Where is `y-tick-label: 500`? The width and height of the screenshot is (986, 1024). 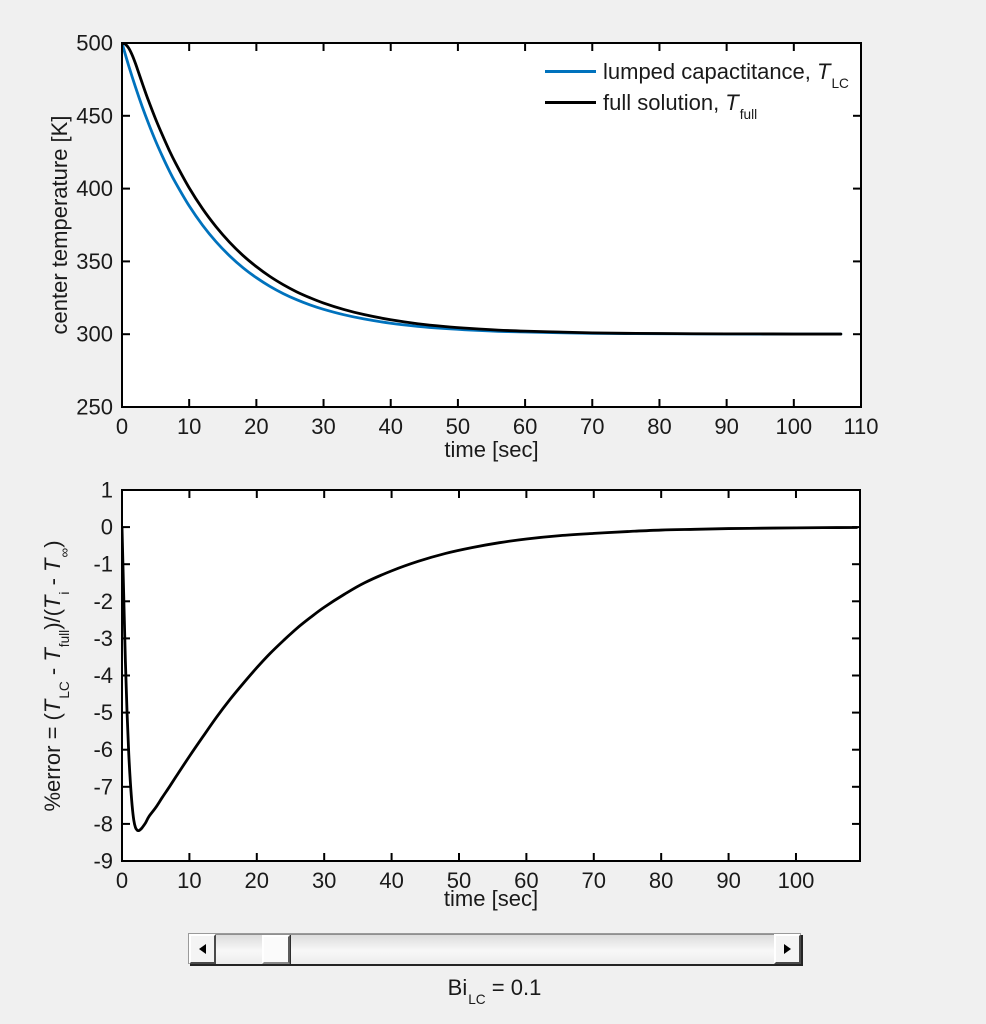 y-tick-label: 500 is located at coordinates (94, 43).